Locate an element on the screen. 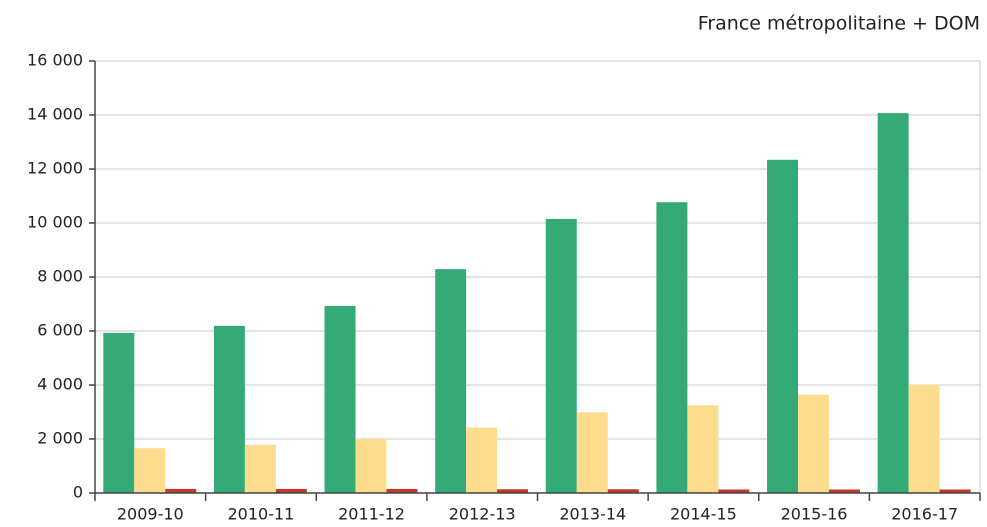  x-tick-label: 2010-11 is located at coordinates (261, 514).